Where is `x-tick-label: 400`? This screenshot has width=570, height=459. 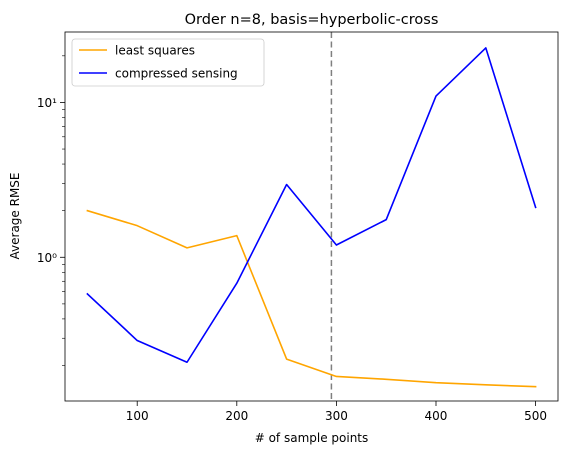 x-tick-label: 400 is located at coordinates (436, 416).